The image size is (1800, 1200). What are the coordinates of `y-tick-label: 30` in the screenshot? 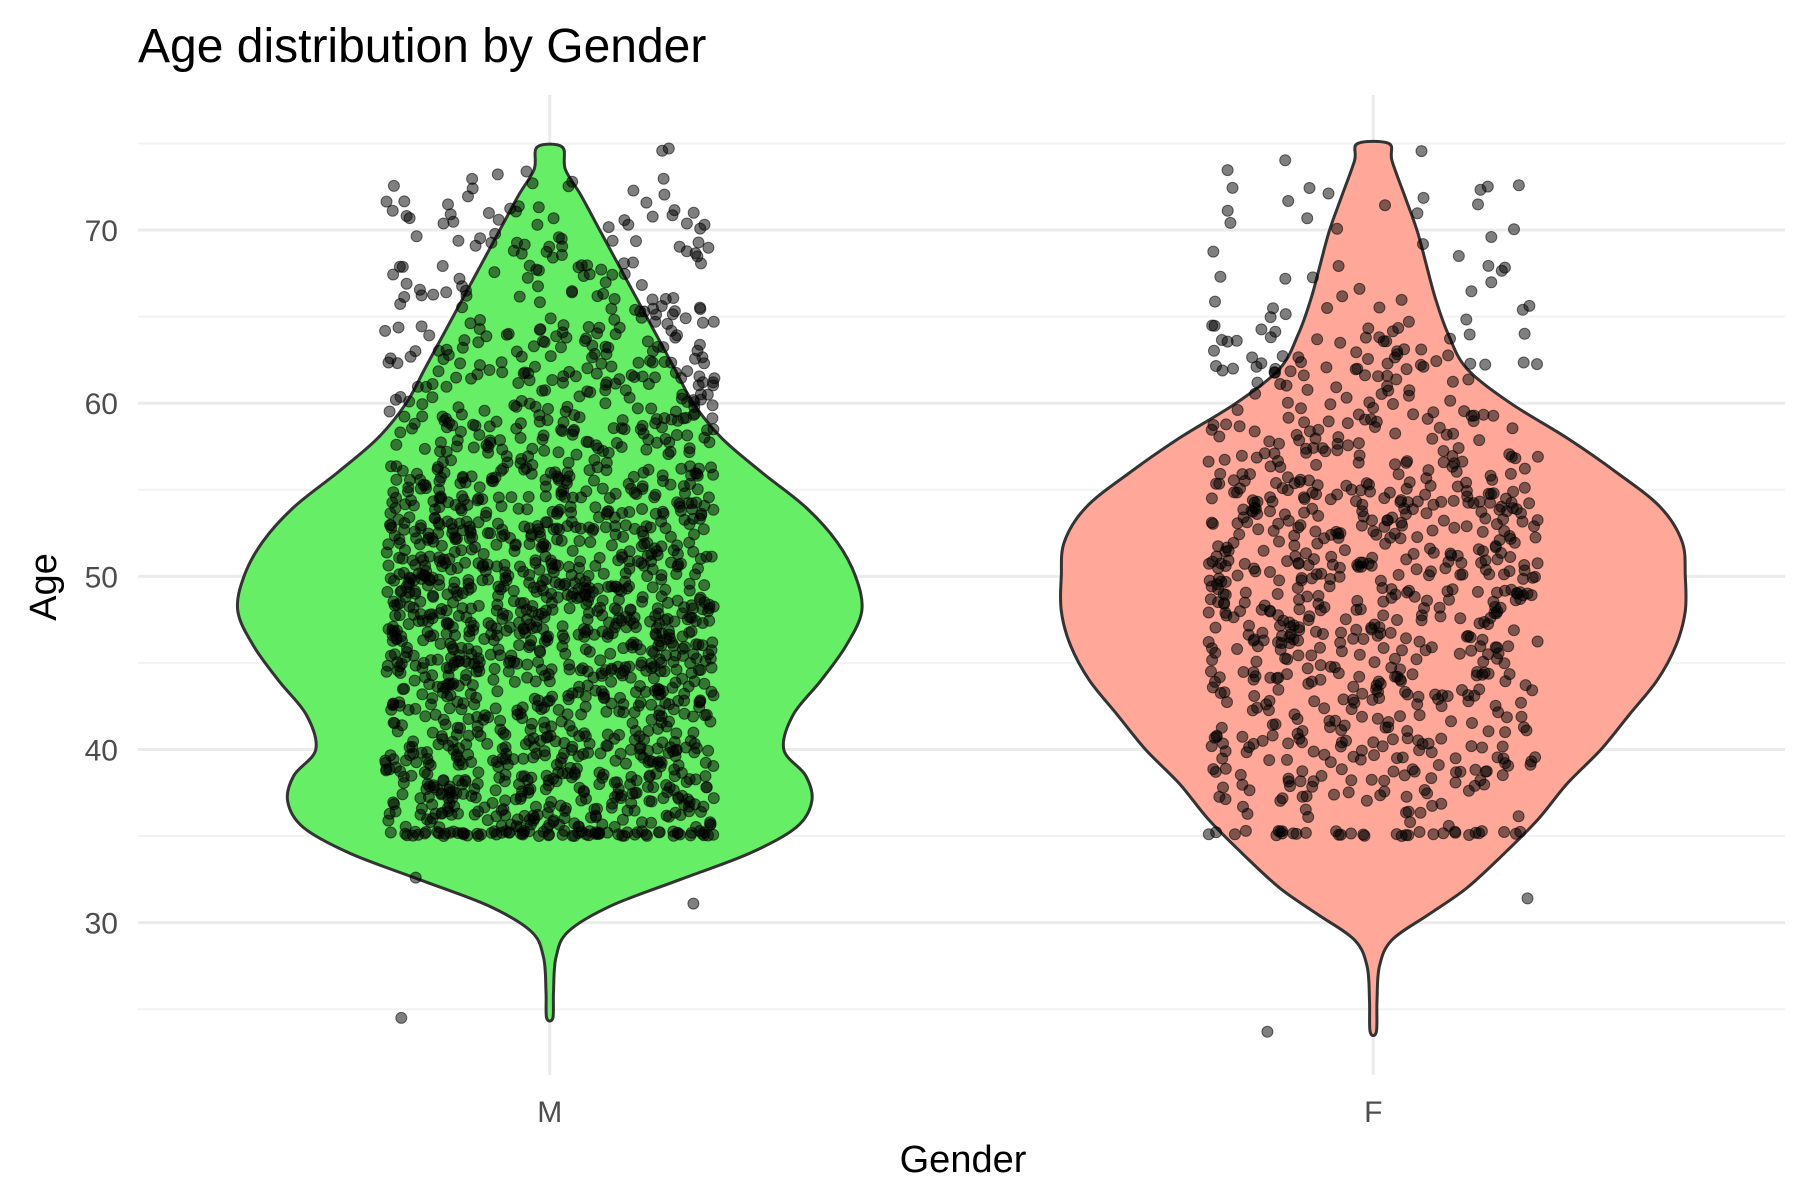 It's located at (101, 924).